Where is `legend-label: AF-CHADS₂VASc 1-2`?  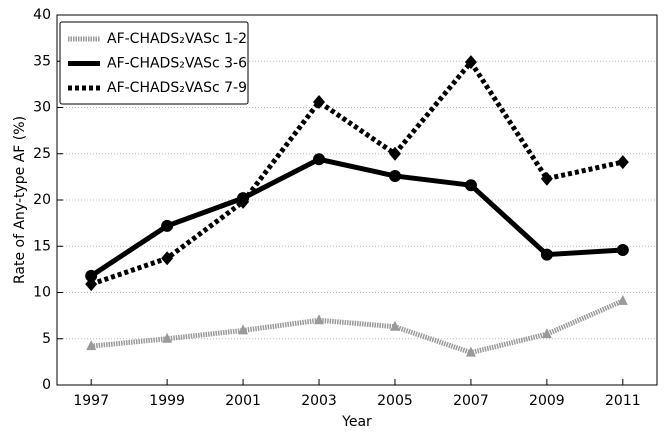
legend-label: AF-CHADS₂VASc 1-2 is located at coordinates (177, 39).